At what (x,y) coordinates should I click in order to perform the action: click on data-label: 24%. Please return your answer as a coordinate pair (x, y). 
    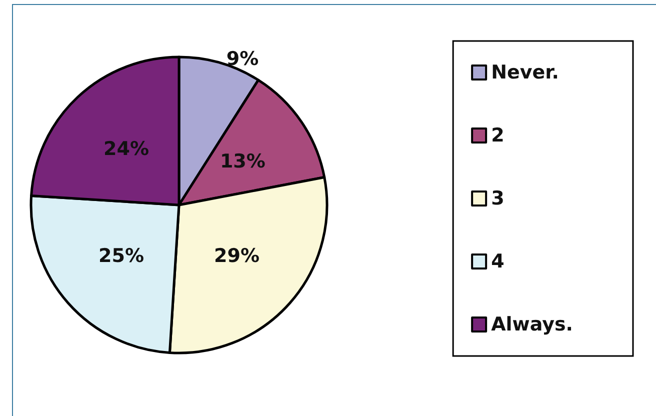
    Looking at the image, I should click on (127, 149).